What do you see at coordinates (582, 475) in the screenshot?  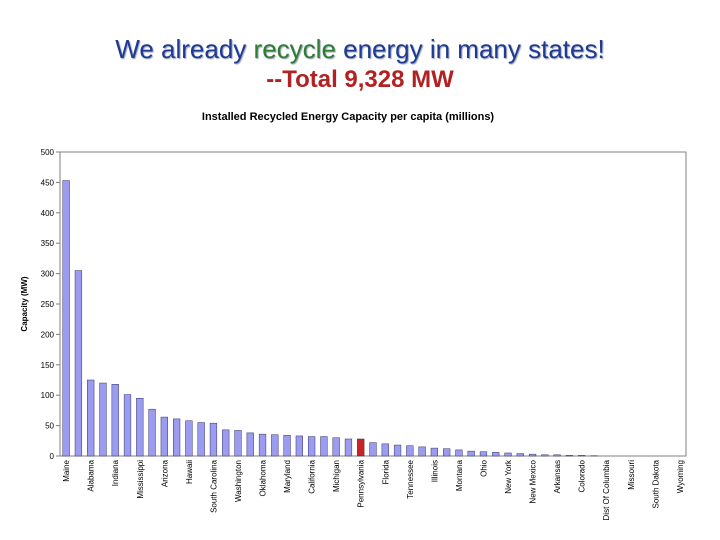 I see `x-tick-label: Colorado` at bounding box center [582, 475].